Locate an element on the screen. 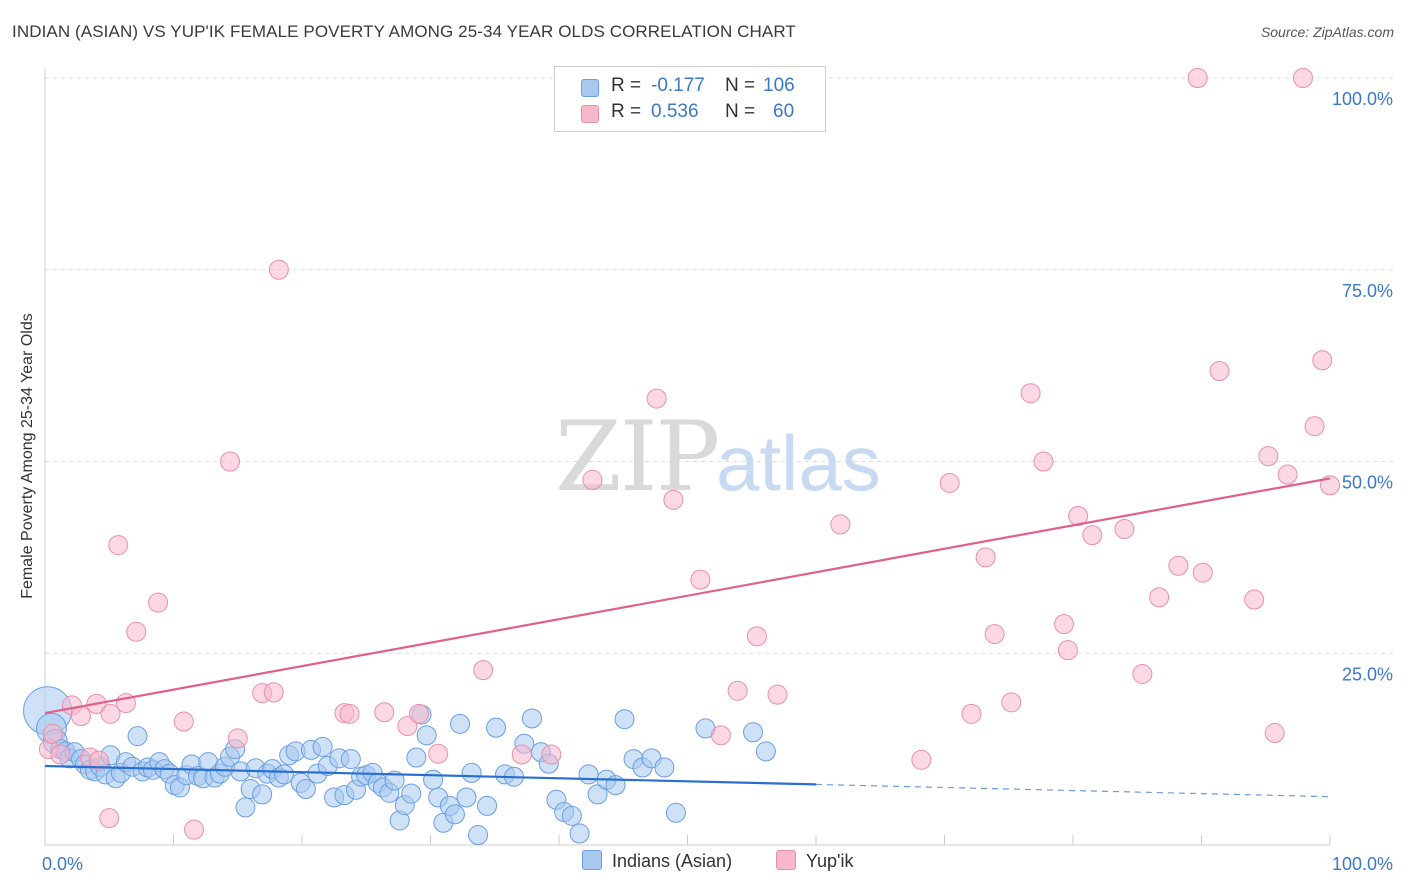  bottom-legend-label: Yup'ik is located at coordinates (830, 861).